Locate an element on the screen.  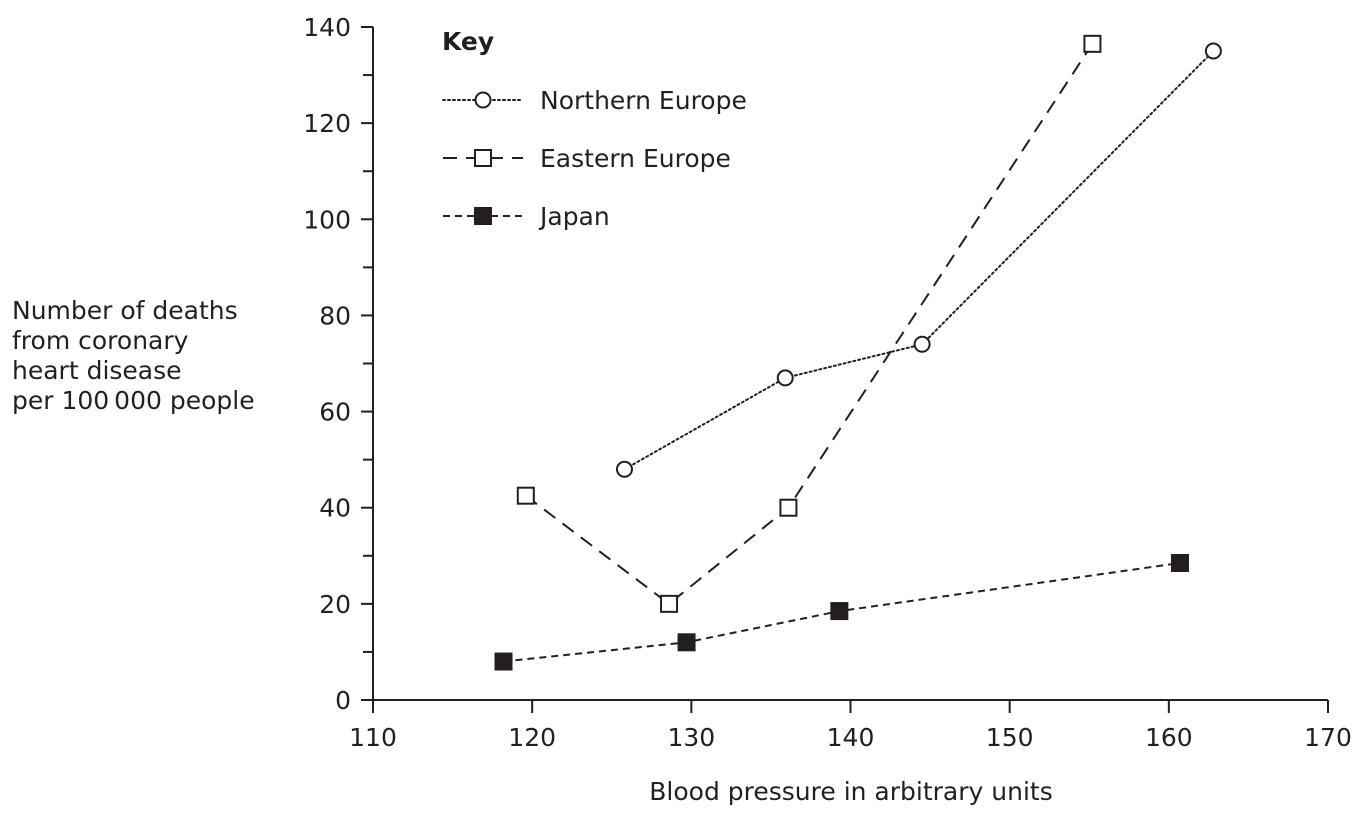
y-axis-label-line: from coronary is located at coordinates (100, 340).